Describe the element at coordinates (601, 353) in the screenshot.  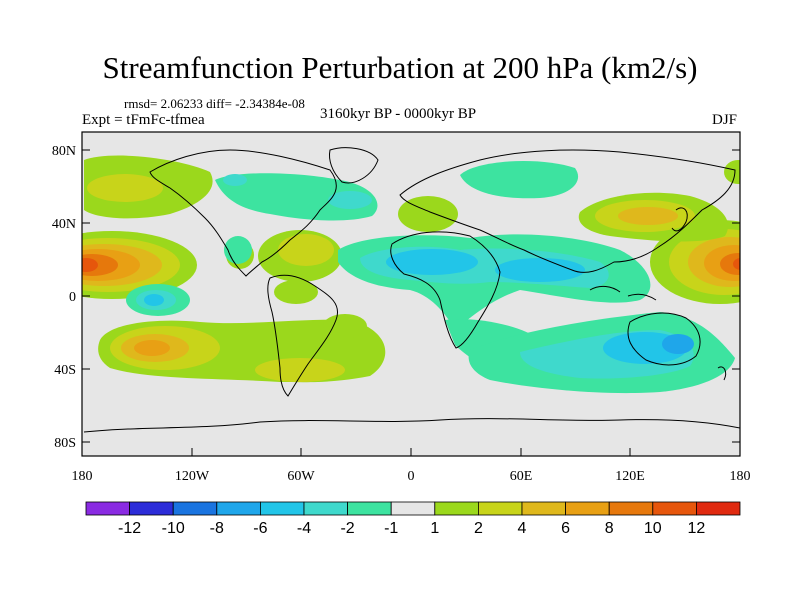
I see `negative-anomaly-australia` at that location.